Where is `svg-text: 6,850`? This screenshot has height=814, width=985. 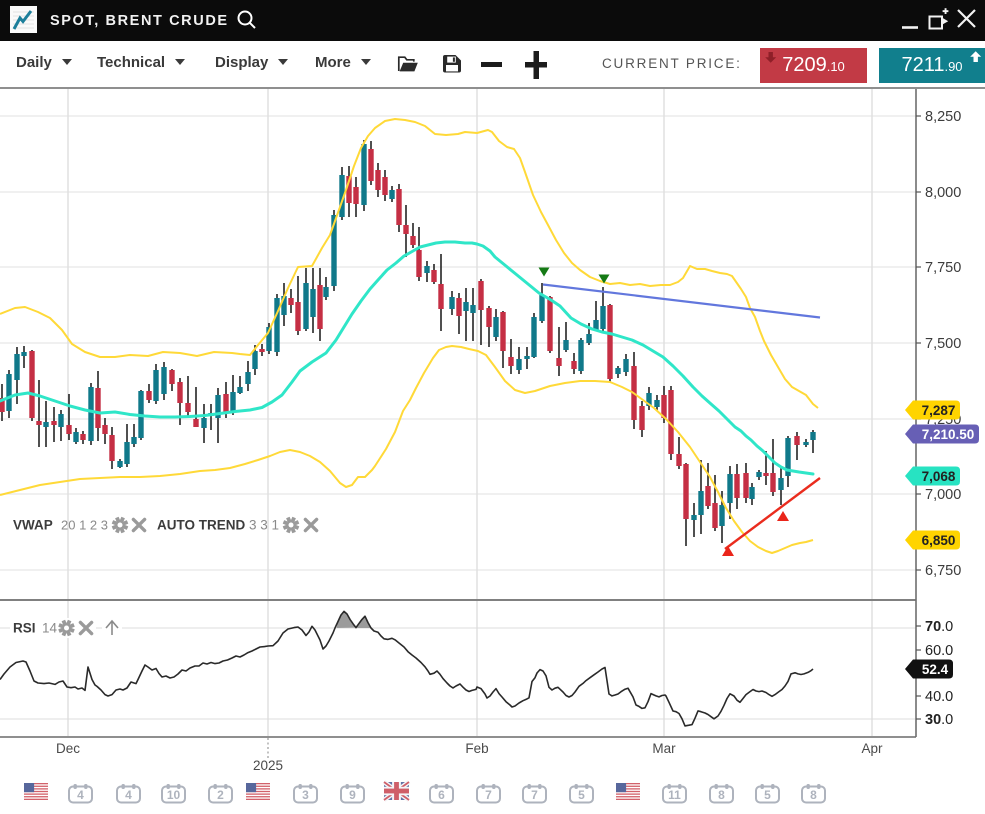 svg-text: 6,850 is located at coordinates (939, 540).